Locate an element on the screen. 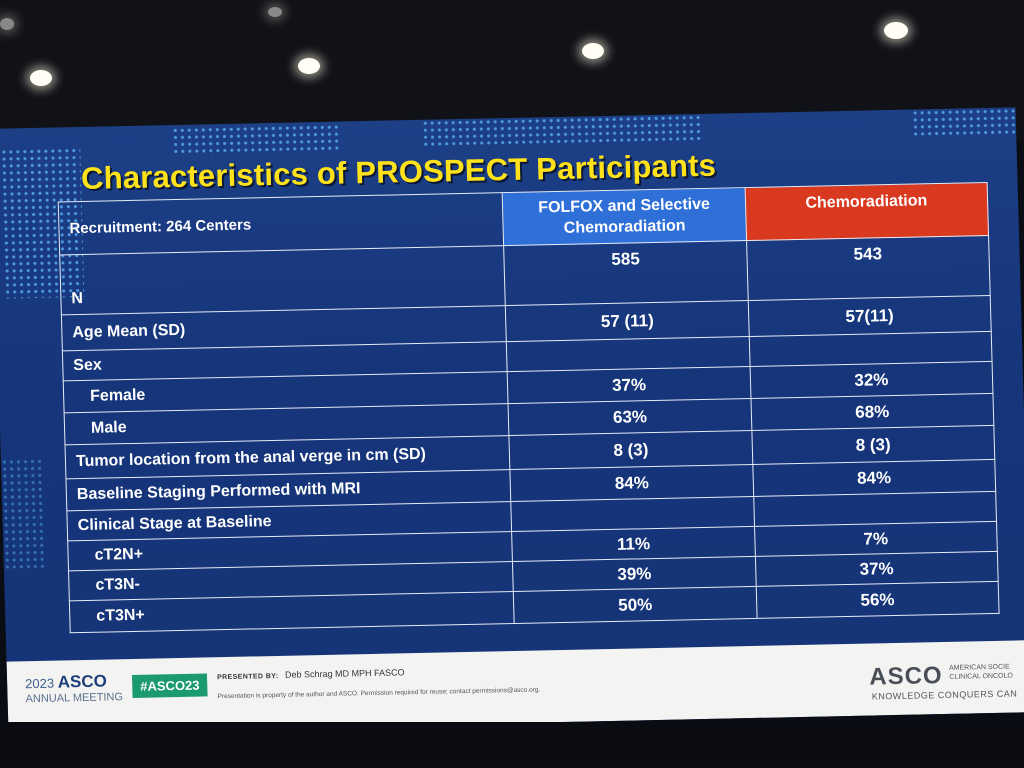 The image size is (1024, 768). asco-org-line2: CLINICAL ONCOLO is located at coordinates (981, 676).